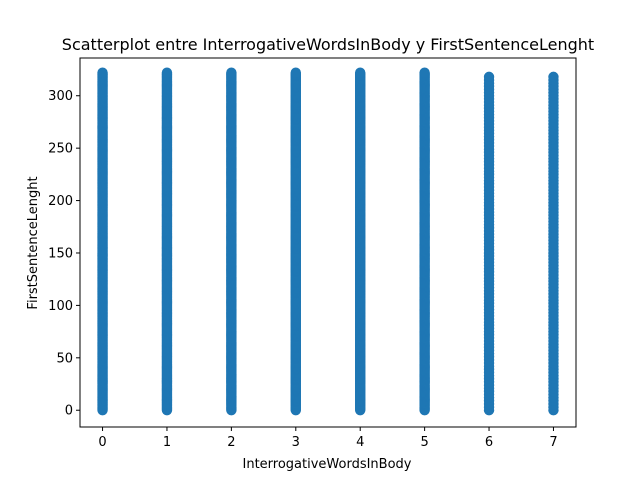  Describe the element at coordinates (60, 253) in the screenshot. I see `y-tick-label: 150` at that location.